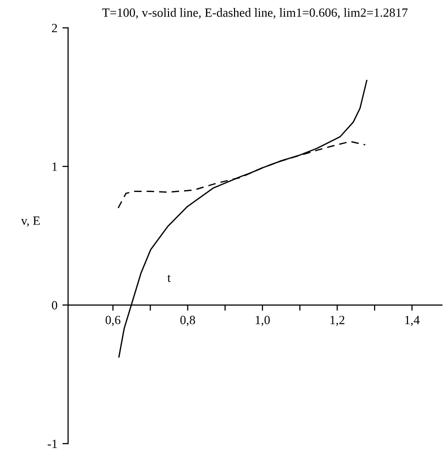 This screenshot has height=449, width=445. What do you see at coordinates (412, 321) in the screenshot?
I see `x-tick-label: 1,4` at bounding box center [412, 321].